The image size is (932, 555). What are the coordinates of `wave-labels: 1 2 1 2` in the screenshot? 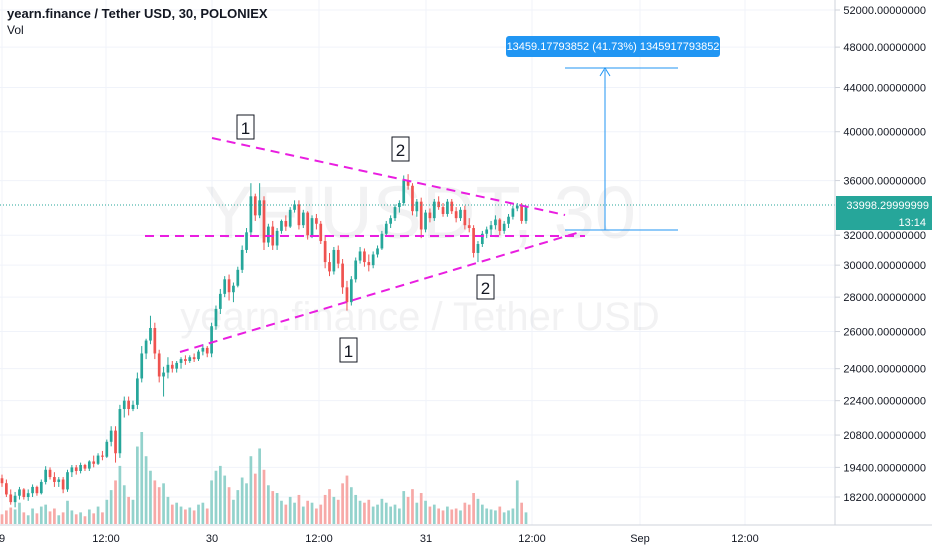 It's located at (365, 238).